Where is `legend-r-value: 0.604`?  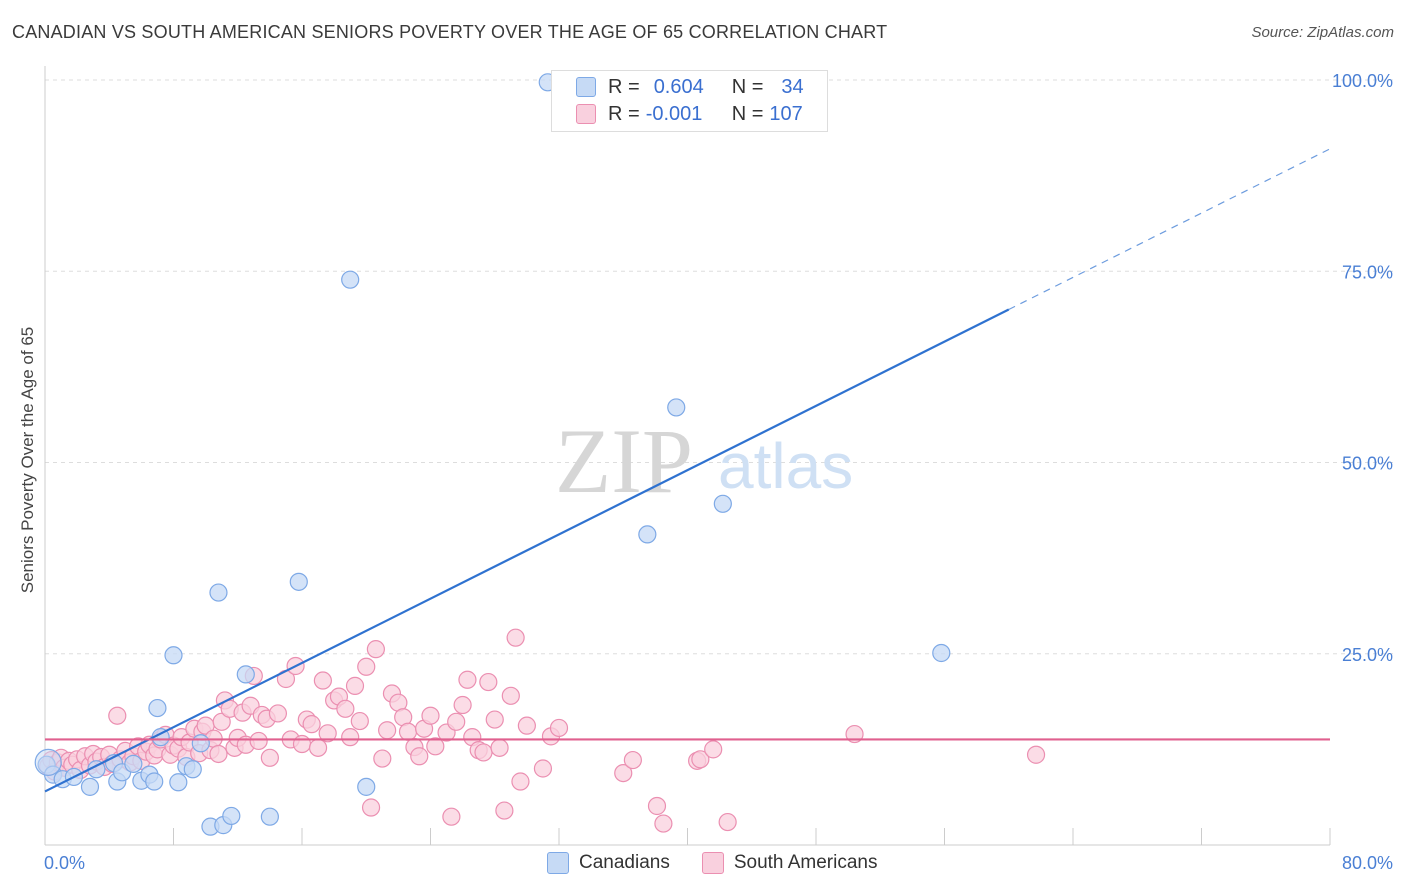 legend-r-value: 0.604 is located at coordinates (678, 86).